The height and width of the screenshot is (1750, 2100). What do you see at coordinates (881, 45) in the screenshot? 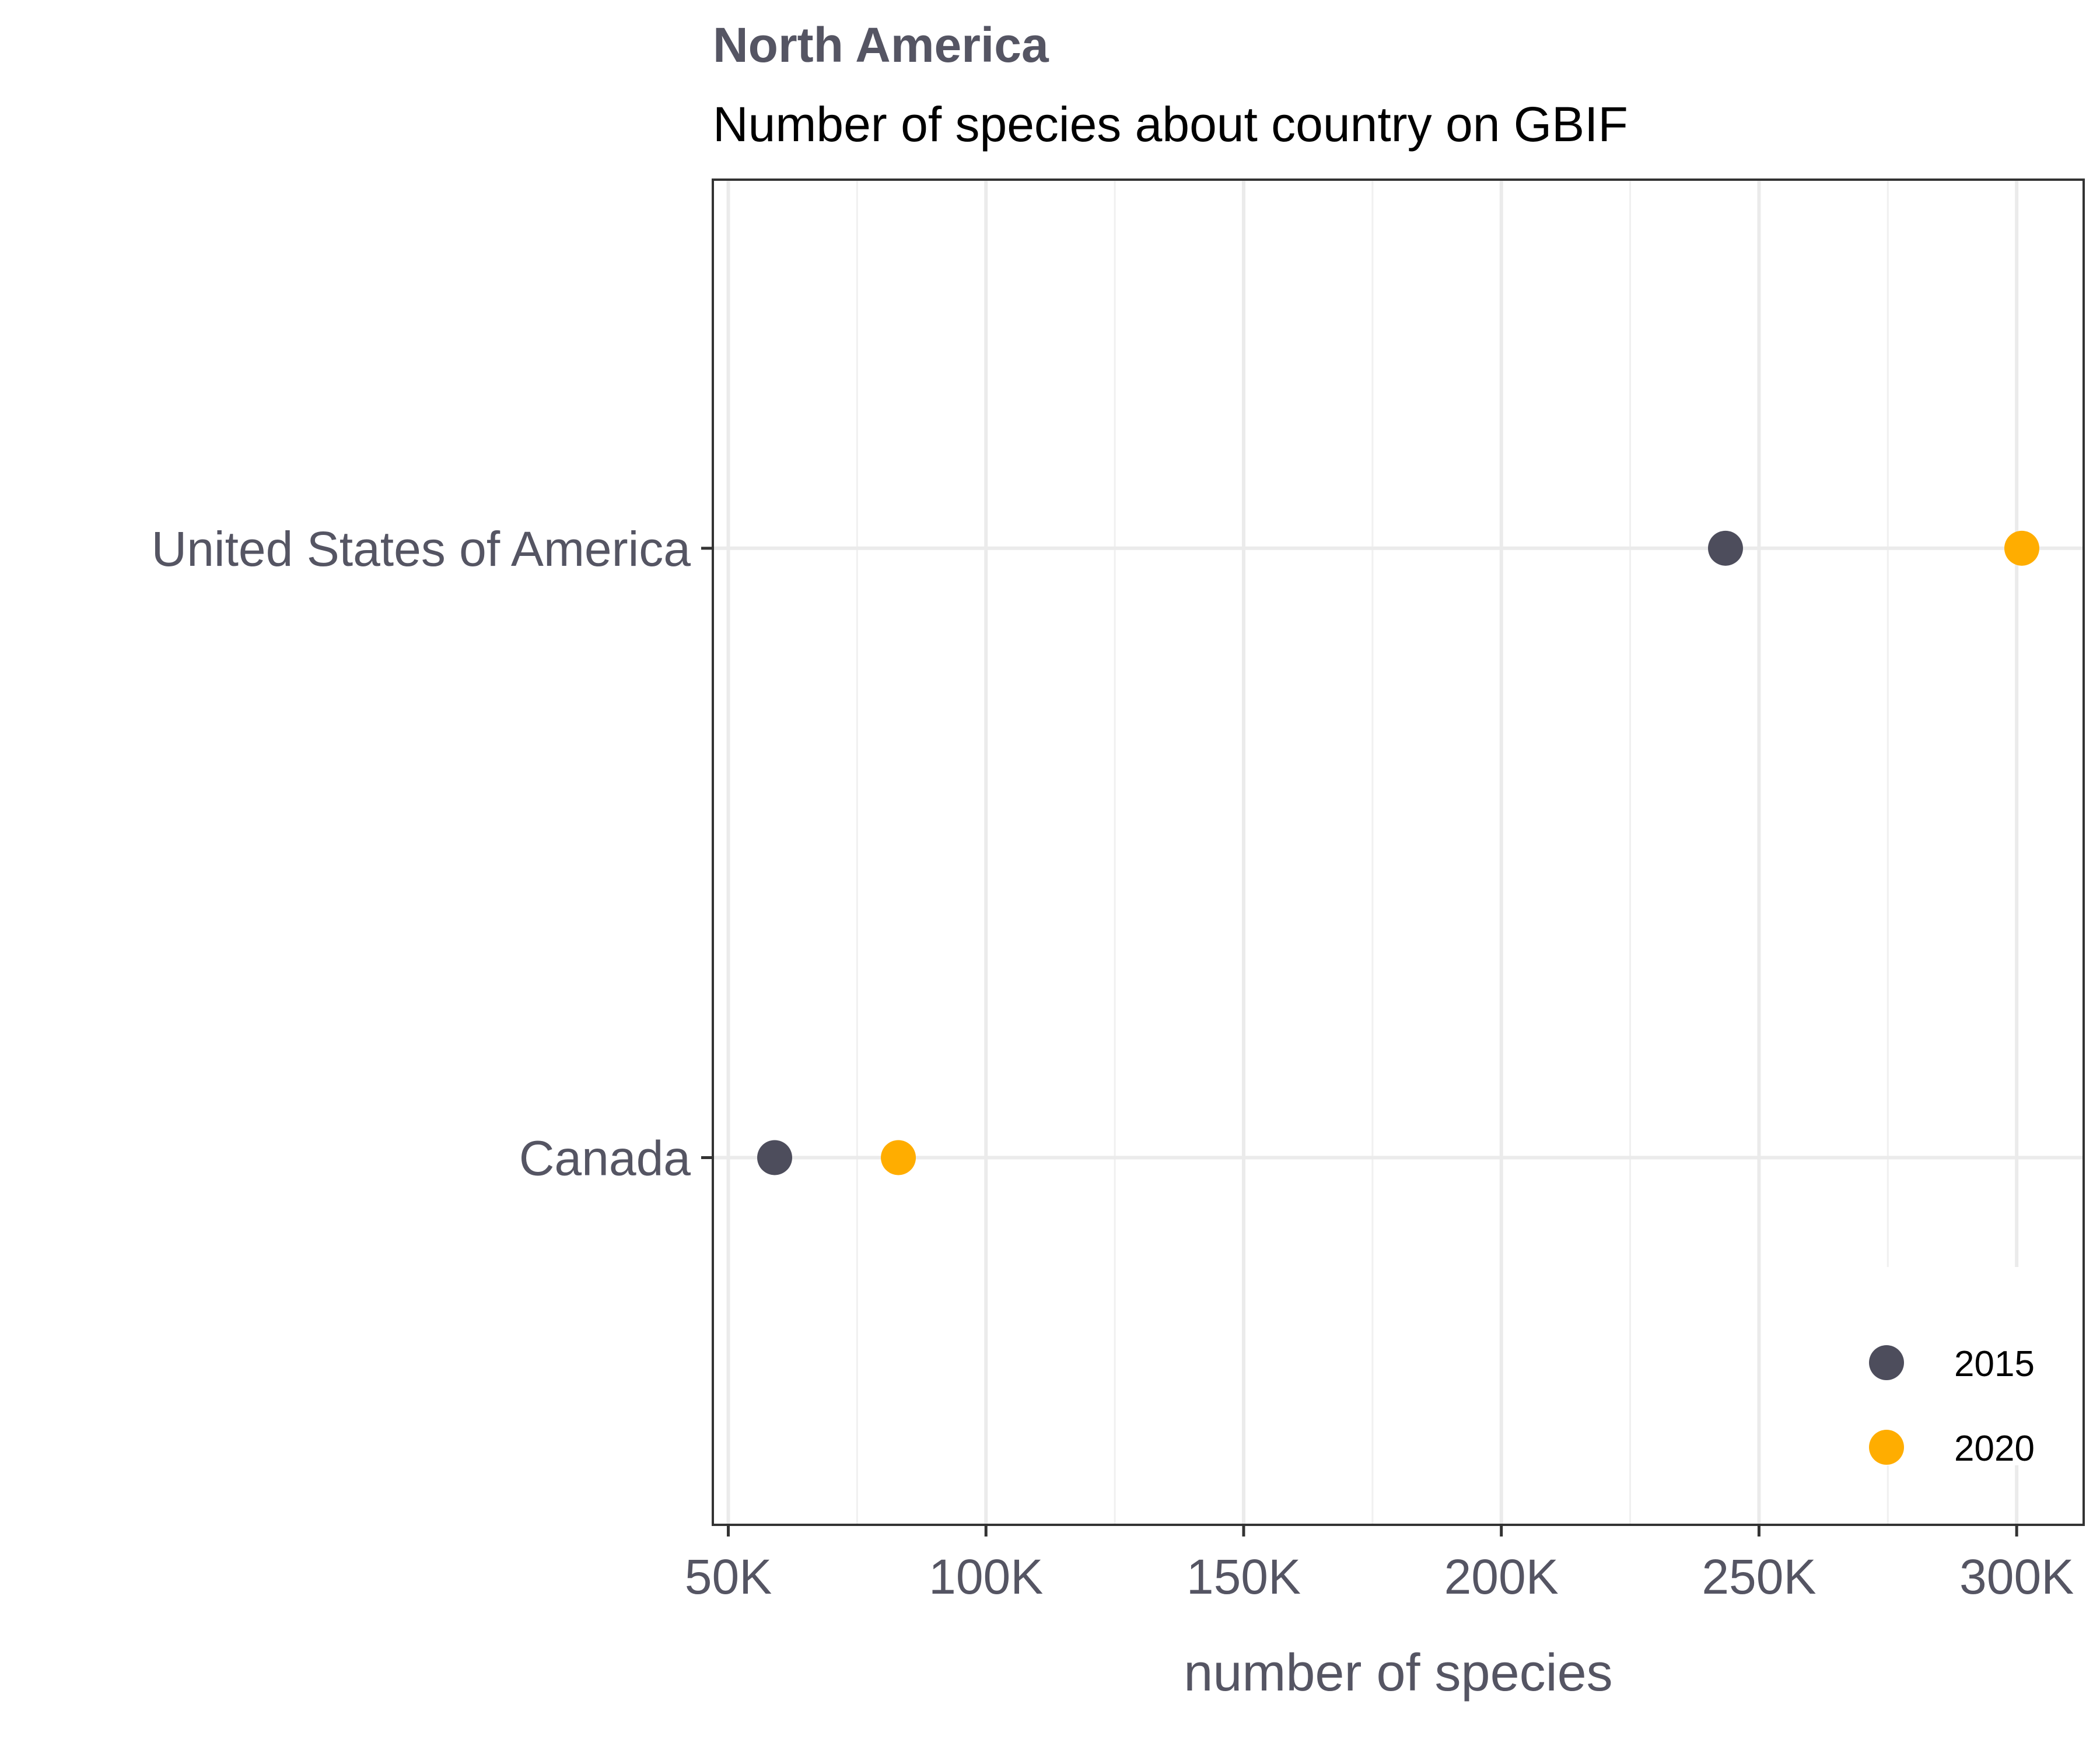
I see `chart-title: North America` at bounding box center [881, 45].